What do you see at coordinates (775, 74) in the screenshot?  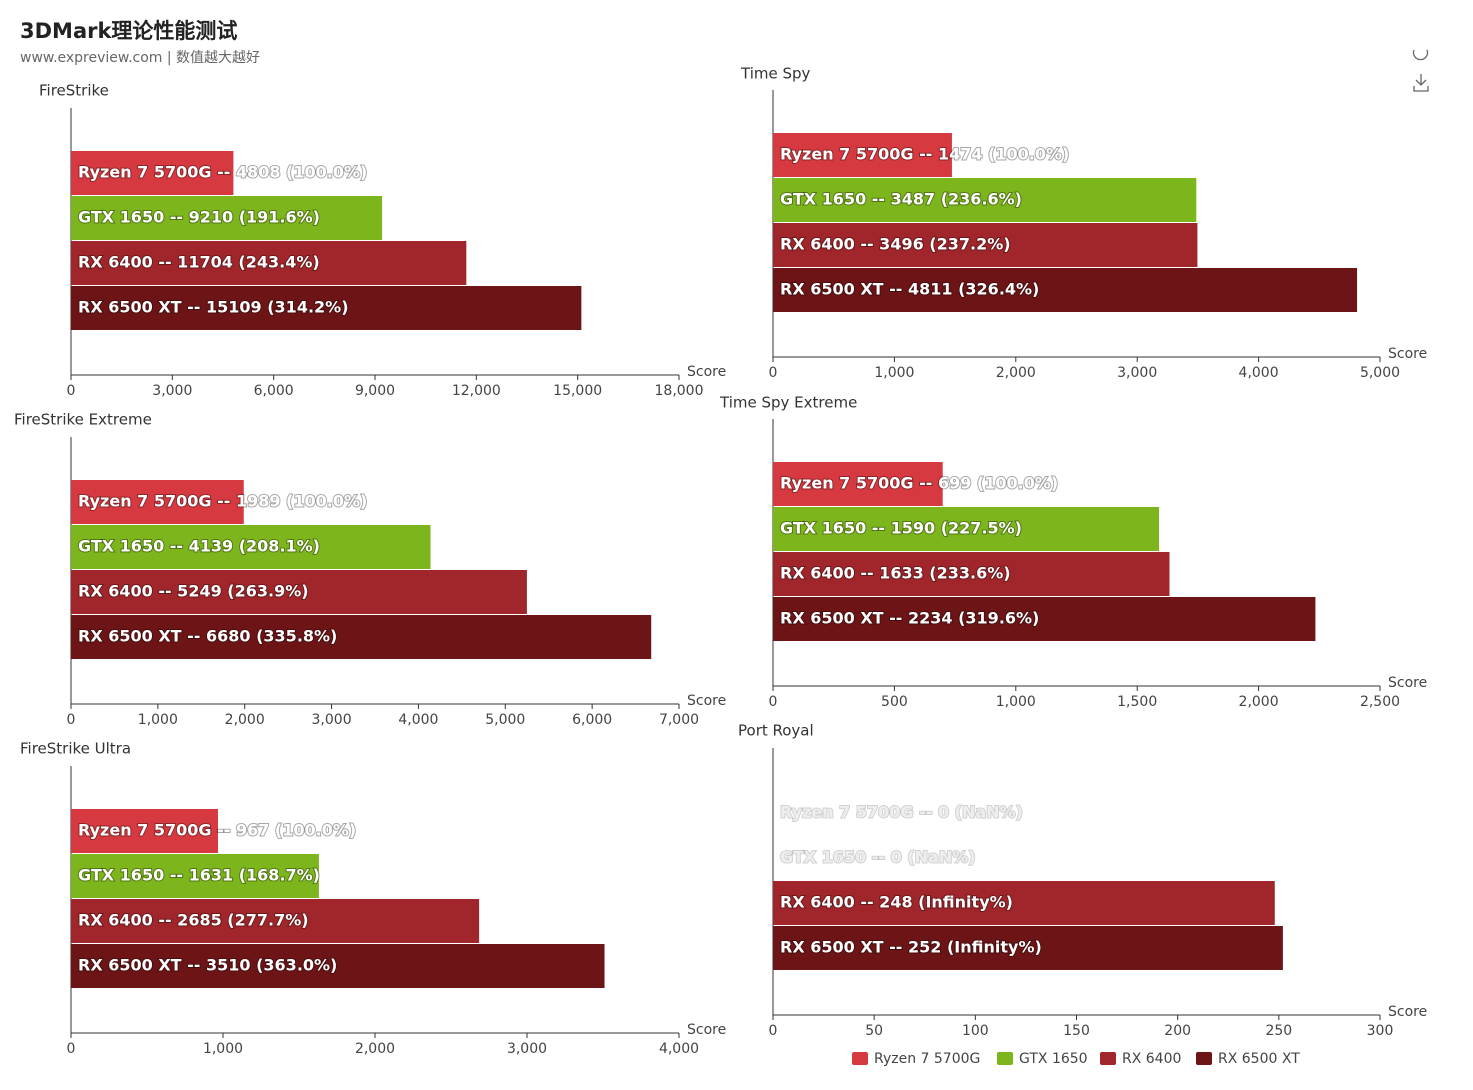 I see `panel-title: Time Spy` at bounding box center [775, 74].